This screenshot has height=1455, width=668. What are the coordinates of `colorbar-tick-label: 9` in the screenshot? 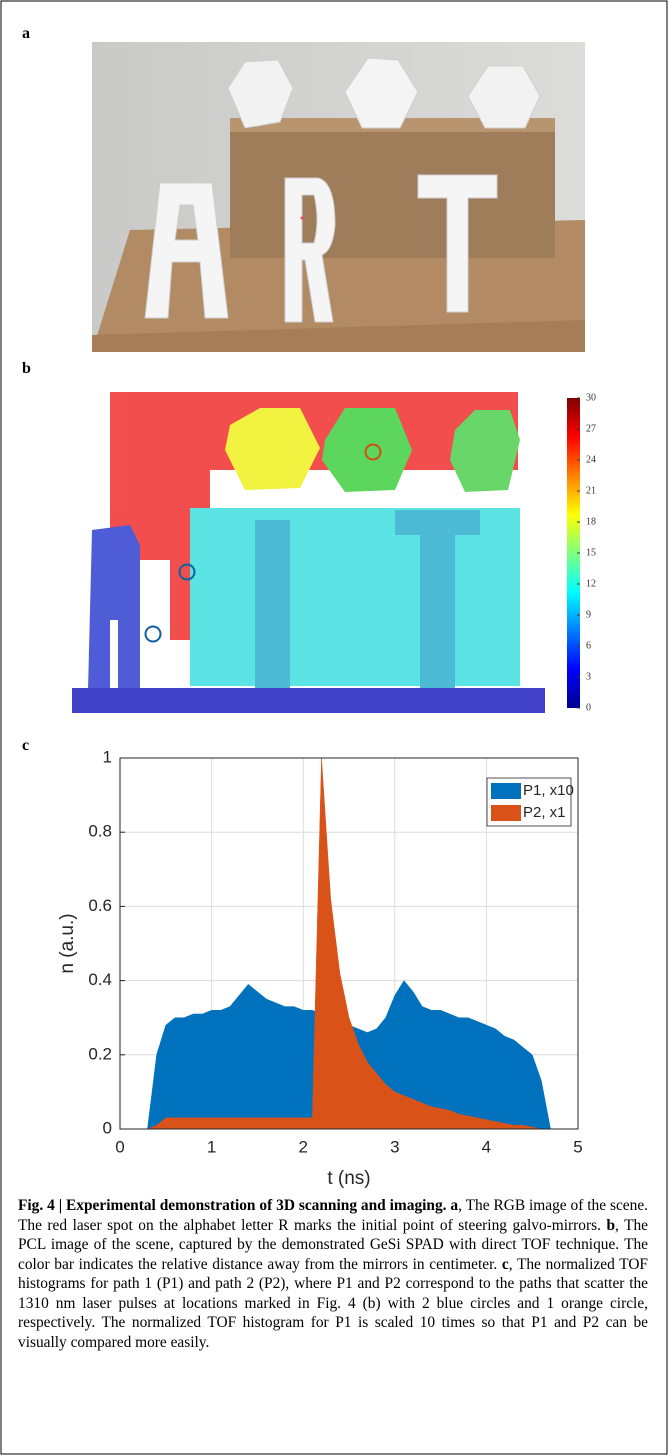 It's located at (588, 614).